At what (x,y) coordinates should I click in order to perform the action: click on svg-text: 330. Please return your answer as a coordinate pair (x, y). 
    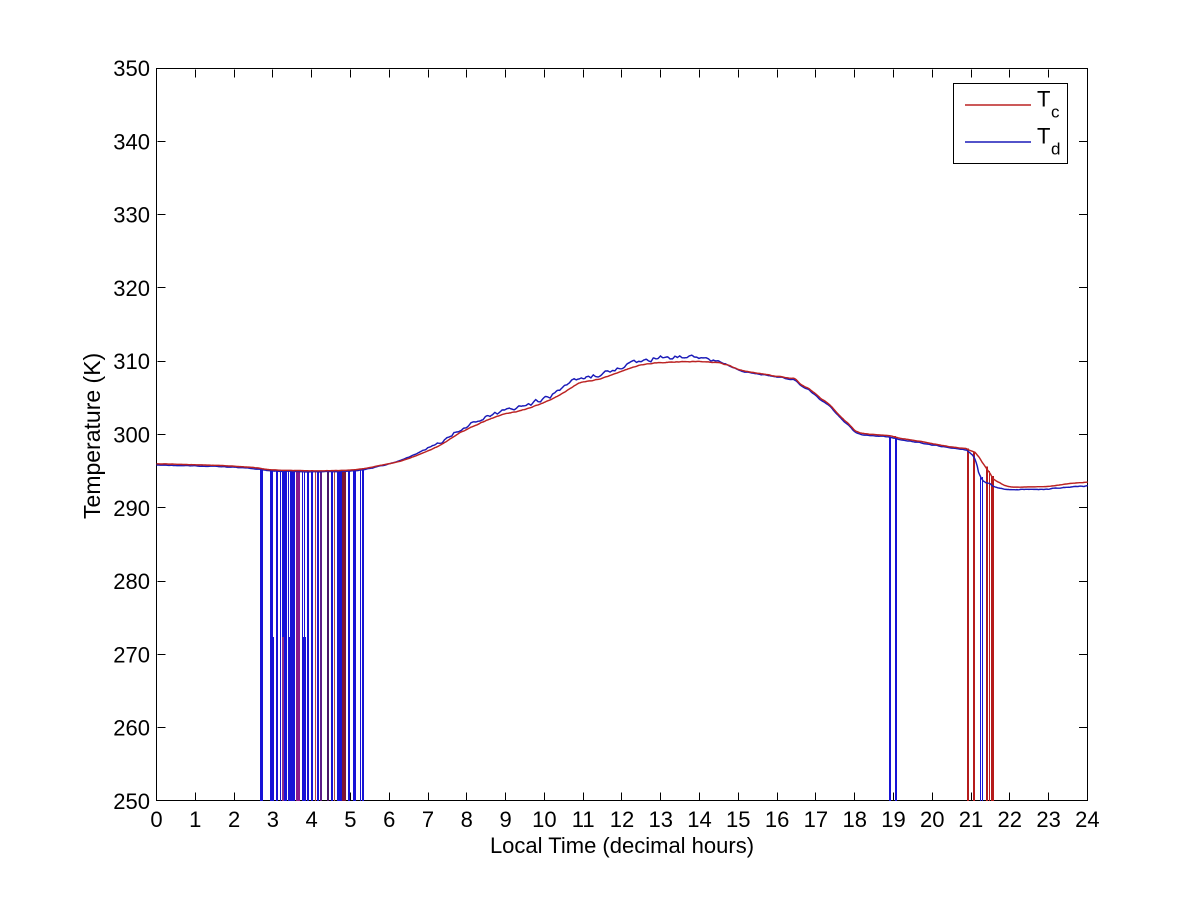
    Looking at the image, I should click on (131, 215).